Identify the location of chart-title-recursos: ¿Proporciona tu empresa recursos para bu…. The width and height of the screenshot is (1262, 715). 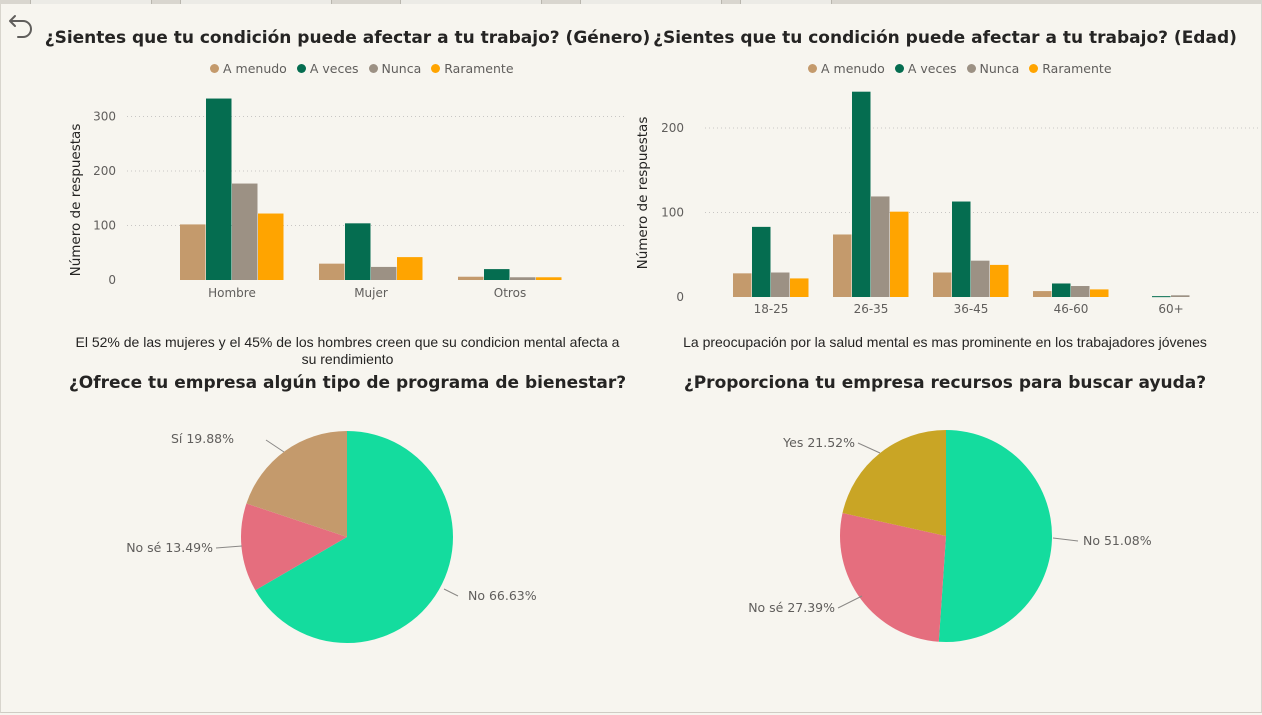
(945, 383).